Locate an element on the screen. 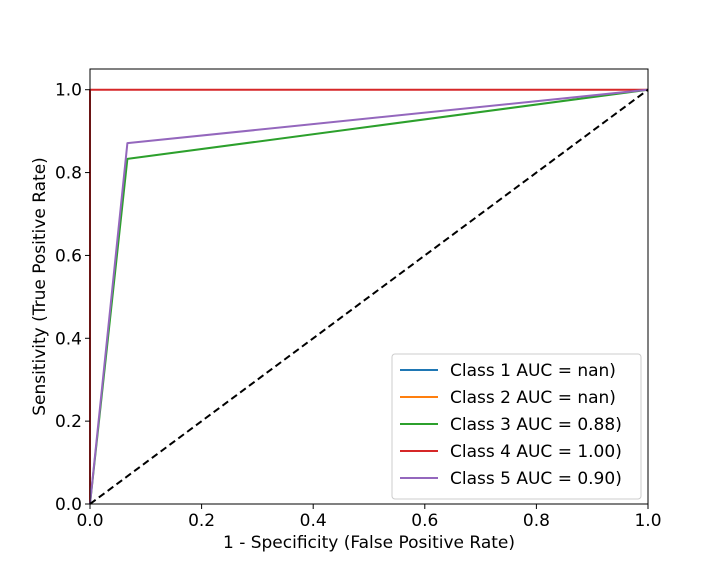  y-axis-label: Sensitivity (True Positive Rate) is located at coordinates (40, 286).